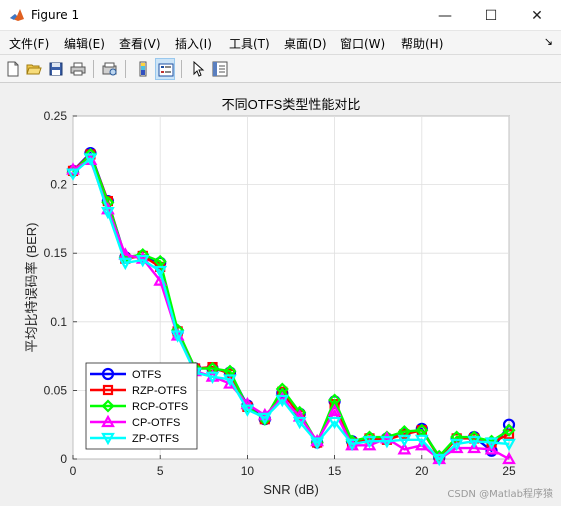 Image resolution: width=561 pixels, height=506 pixels. What do you see at coordinates (63, 459) in the screenshot?
I see `y-tick-label: 0` at bounding box center [63, 459].